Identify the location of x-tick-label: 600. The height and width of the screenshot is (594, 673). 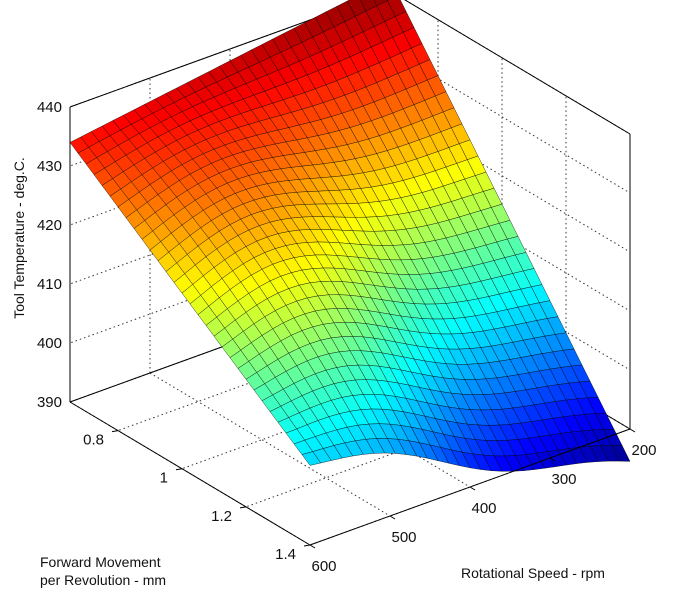
(323, 566).